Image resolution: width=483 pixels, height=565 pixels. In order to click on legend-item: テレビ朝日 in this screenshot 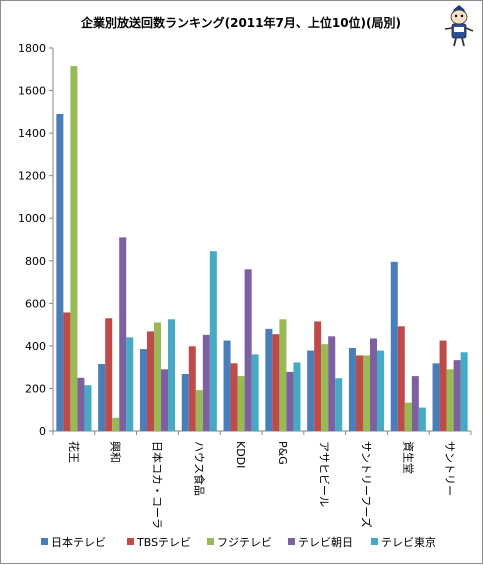, I will do `click(320, 542)`.